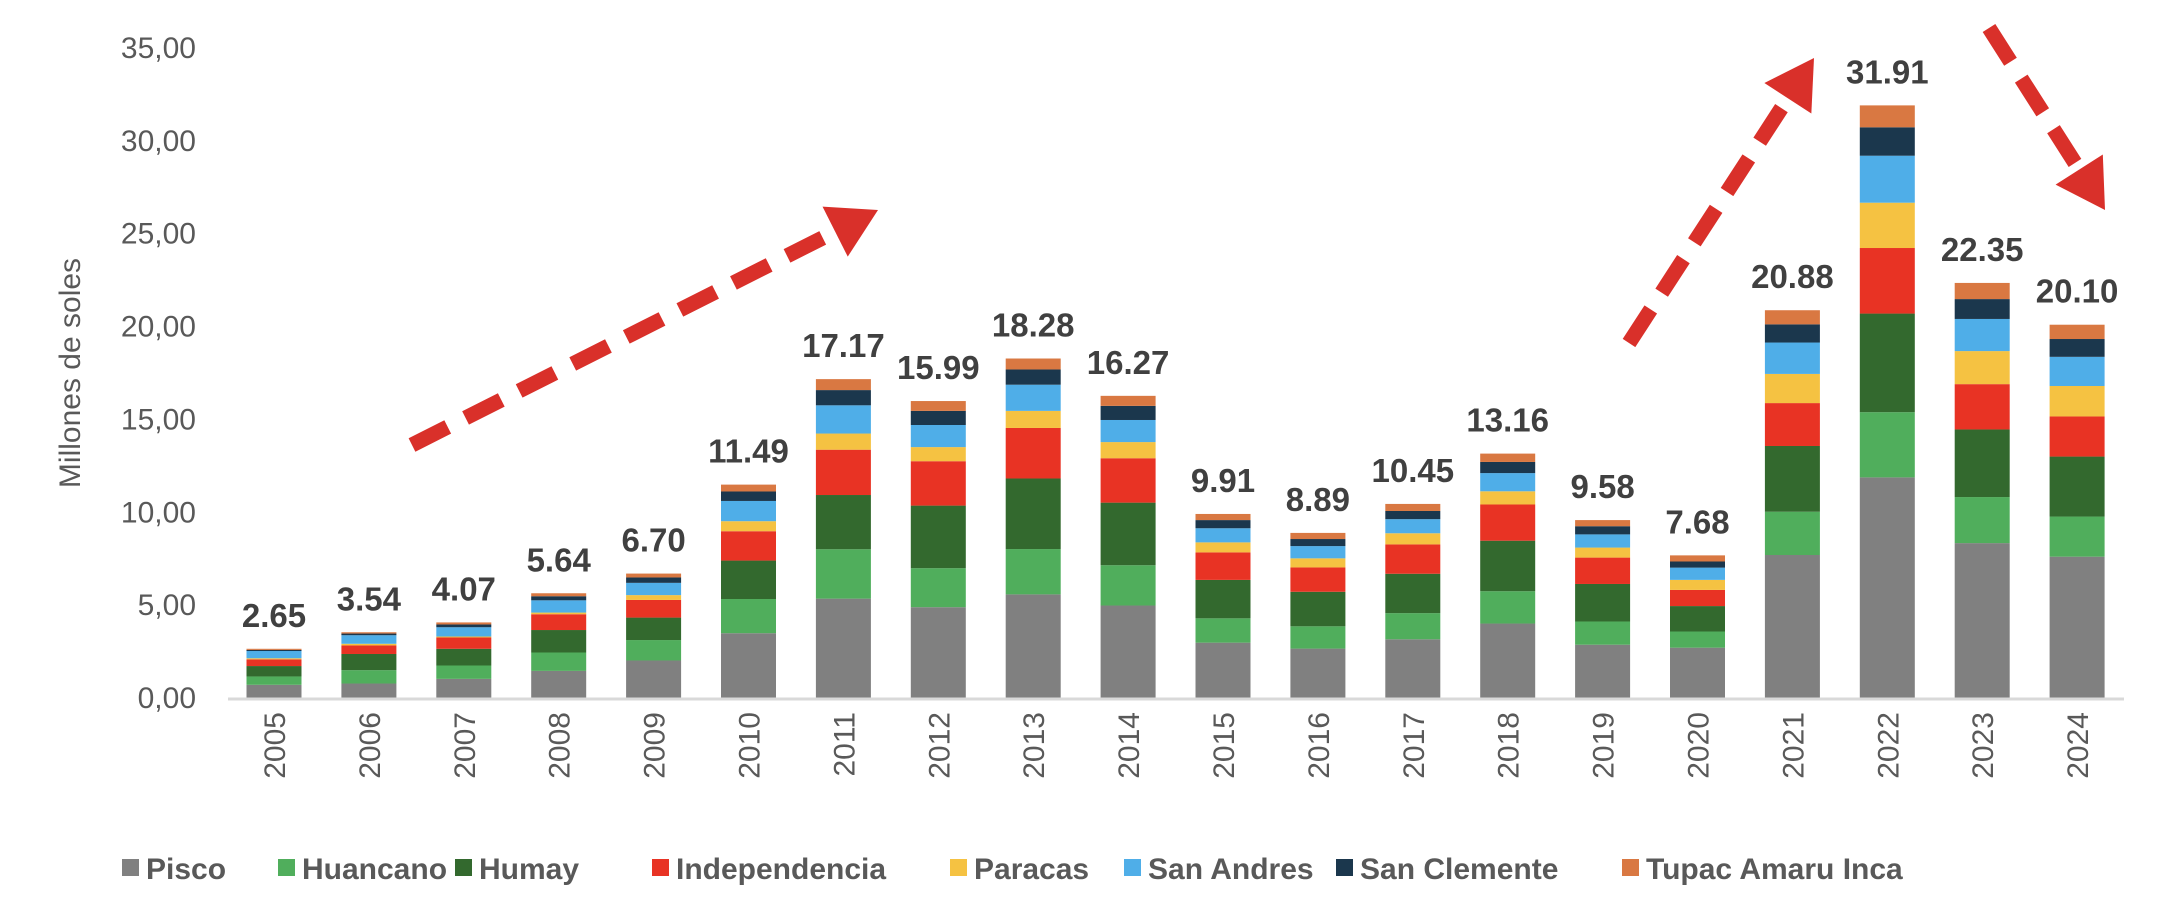  I want to click on total-label: 4.07, so click(464, 588).